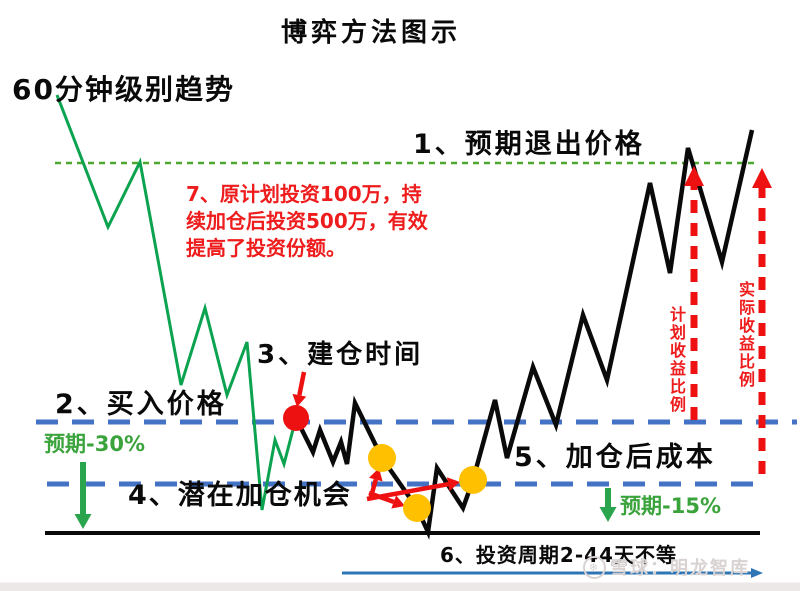  Describe the element at coordinates (676, 360) in the screenshot. I see `planned-return-ratio-label: 计划收益比例` at that location.